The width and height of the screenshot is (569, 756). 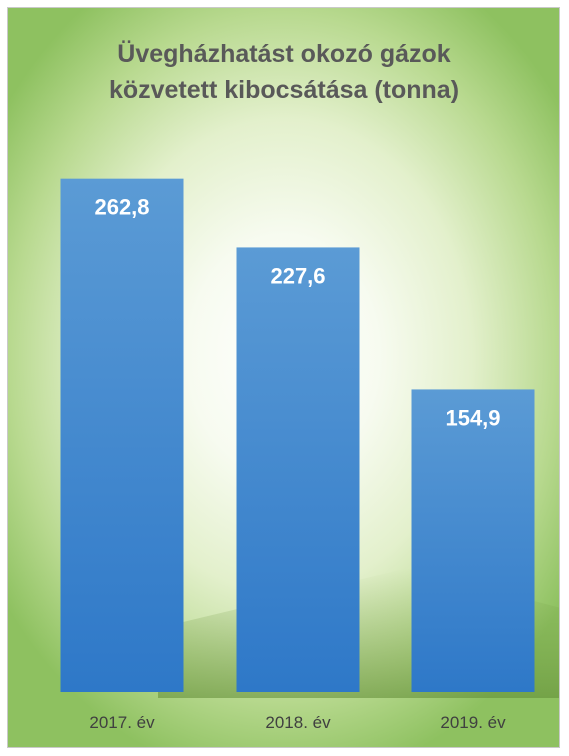 What do you see at coordinates (473, 722) in the screenshot?
I see `x-tick-label-3: 2019. év` at bounding box center [473, 722].